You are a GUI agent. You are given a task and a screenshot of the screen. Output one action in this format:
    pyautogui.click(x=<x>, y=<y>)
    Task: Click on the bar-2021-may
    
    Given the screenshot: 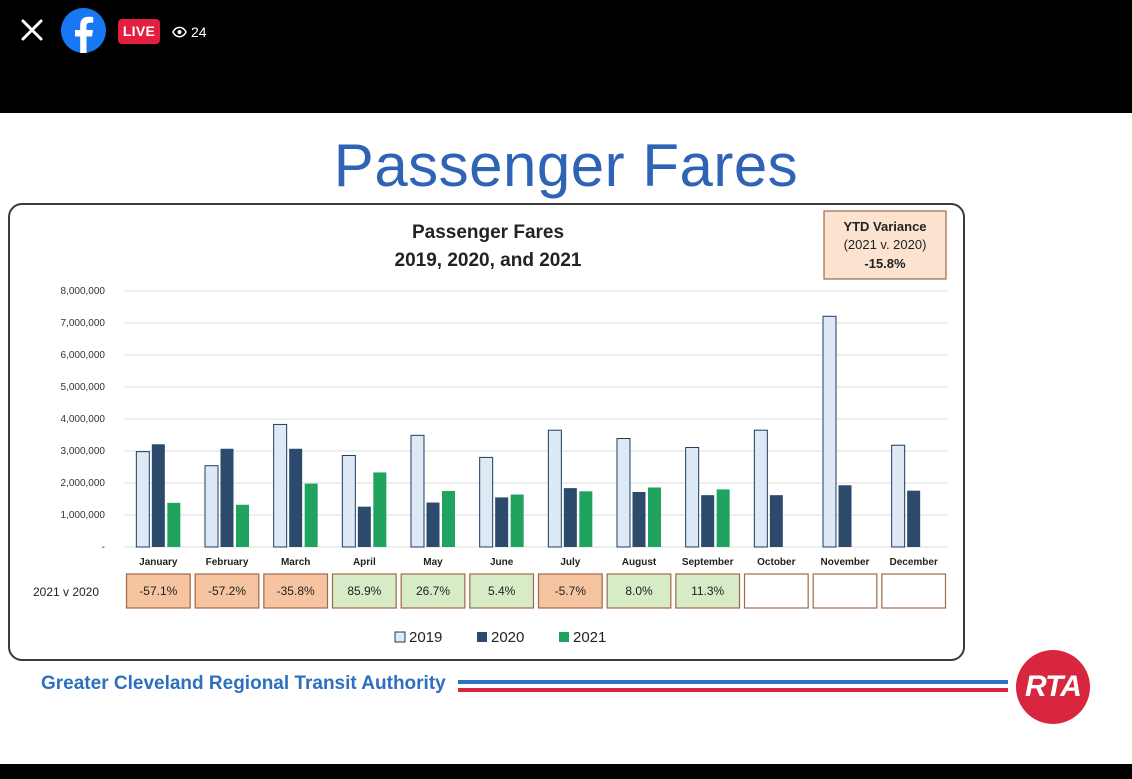 What is the action you would take?
    pyautogui.click(x=448, y=519)
    